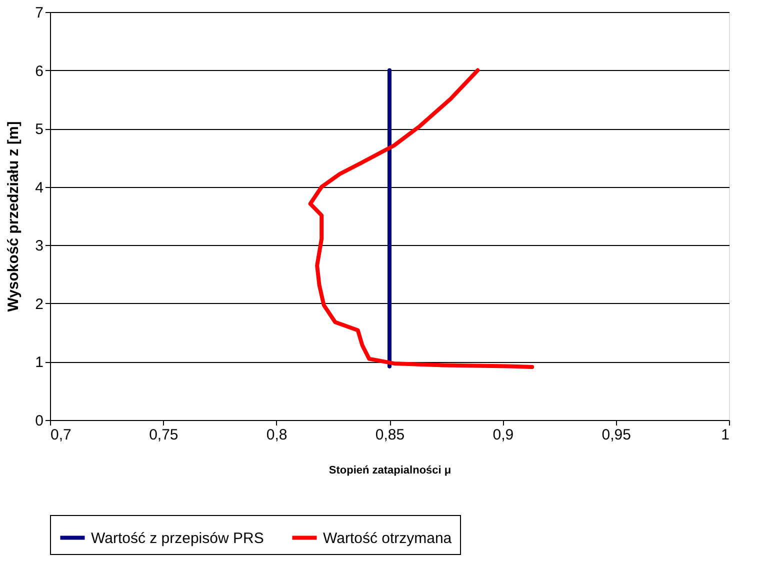 The width and height of the screenshot is (760, 572). Describe the element at coordinates (503, 435) in the screenshot. I see `x-tick-label: 0,9` at that location.